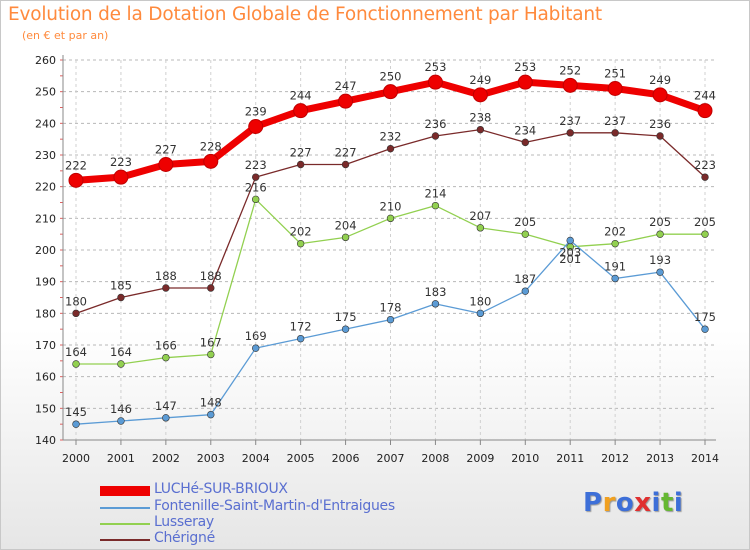 The height and width of the screenshot is (550, 750). Describe the element at coordinates (166, 150) in the screenshot. I see `label-luche-2002: 227` at that location.